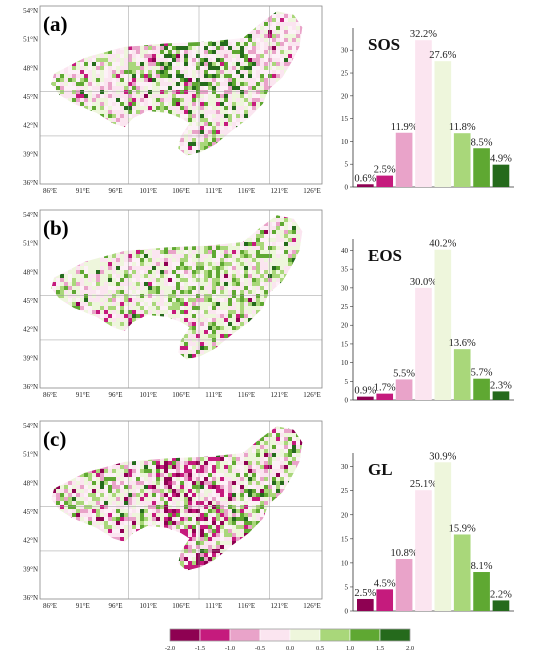 This screenshot has height=665, width=550. What do you see at coordinates (385, 583) in the screenshot?
I see `bar-value-label: 4.5%` at bounding box center [385, 583].